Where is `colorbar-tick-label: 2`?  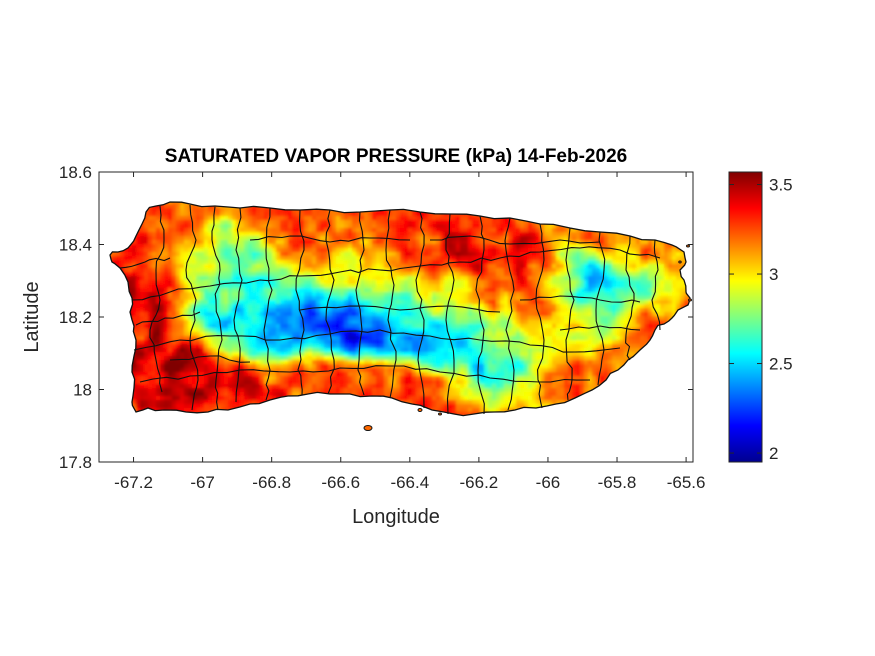 colorbar-tick-label: 2 is located at coordinates (773, 453).